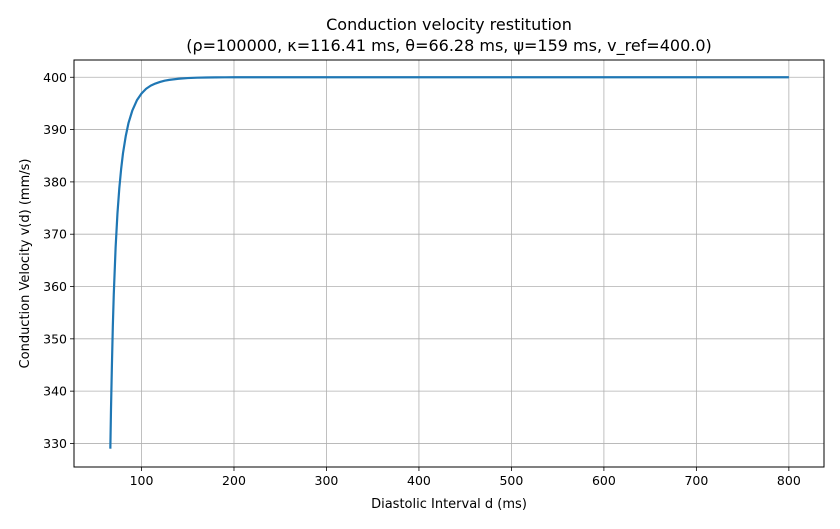  What do you see at coordinates (234, 480) in the screenshot?
I see `x-tick-label: 200` at bounding box center [234, 480].